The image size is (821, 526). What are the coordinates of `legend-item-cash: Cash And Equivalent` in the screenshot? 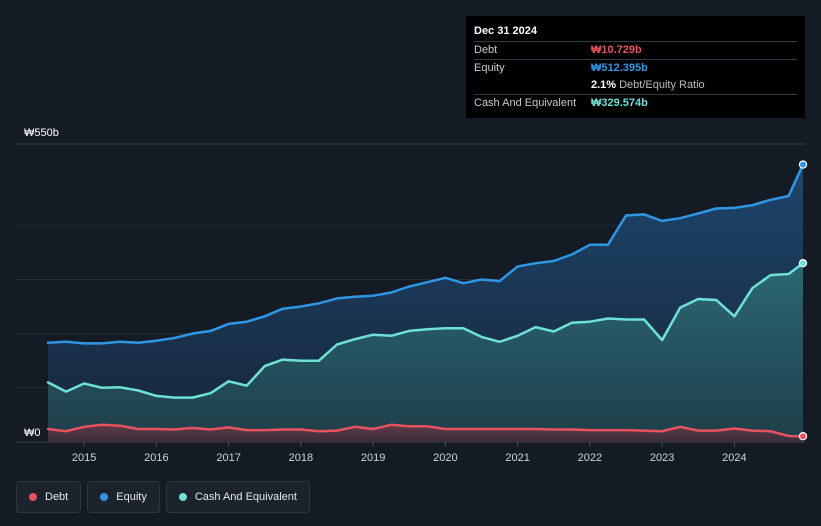 It's located at (237, 497).